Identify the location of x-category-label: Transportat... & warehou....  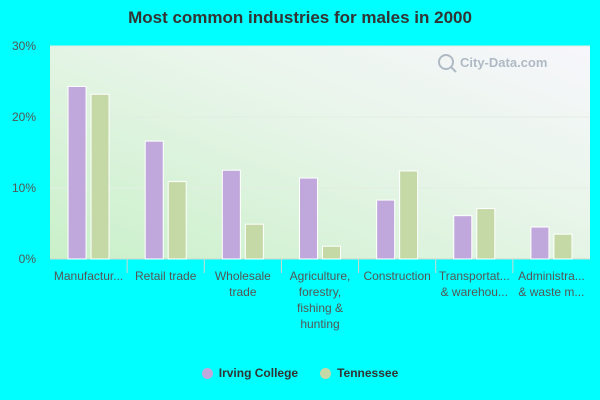
(474, 284).